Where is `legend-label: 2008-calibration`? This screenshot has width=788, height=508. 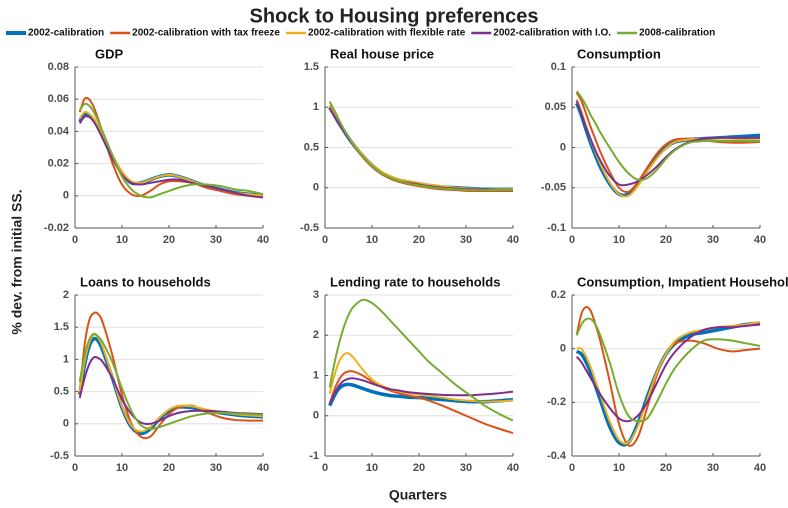
legend-label: 2008-calibration is located at coordinates (677, 33).